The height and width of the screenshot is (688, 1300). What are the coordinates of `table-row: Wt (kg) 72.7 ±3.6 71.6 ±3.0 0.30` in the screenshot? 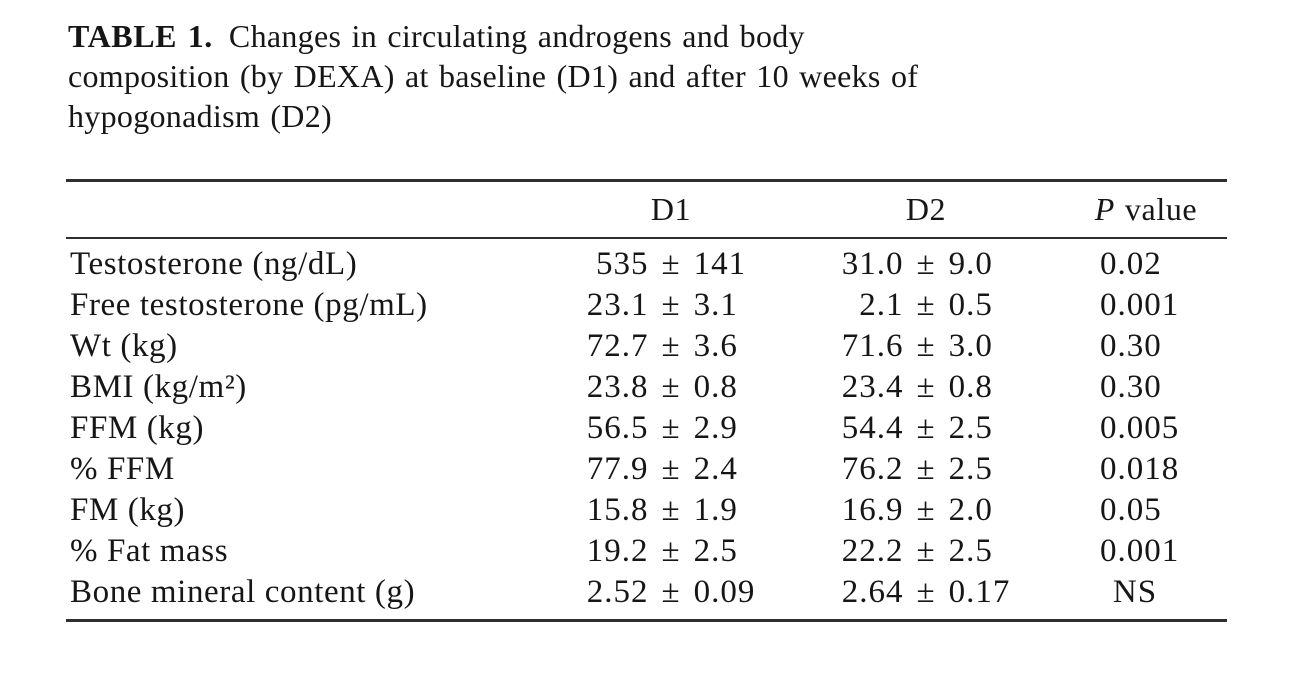 It's located at (646, 346).